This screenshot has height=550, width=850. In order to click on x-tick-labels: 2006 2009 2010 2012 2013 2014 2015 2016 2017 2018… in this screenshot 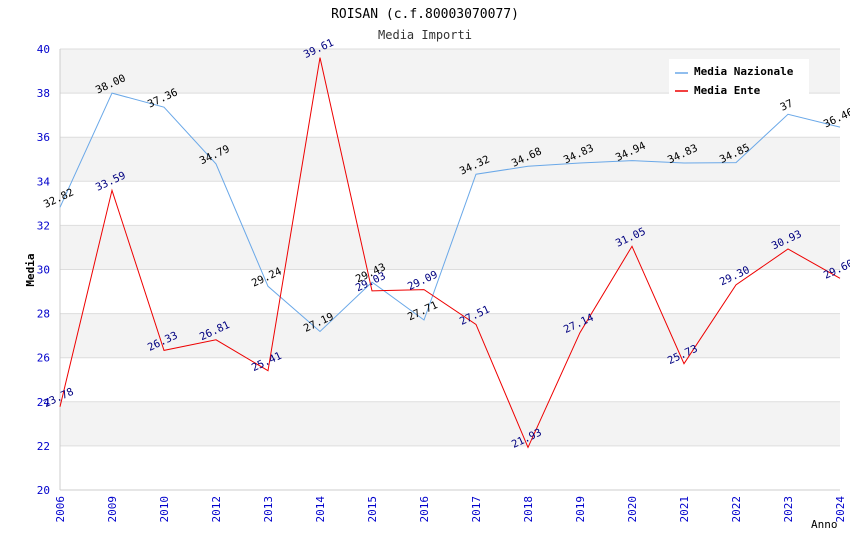, I will do `click(450, 509)`.